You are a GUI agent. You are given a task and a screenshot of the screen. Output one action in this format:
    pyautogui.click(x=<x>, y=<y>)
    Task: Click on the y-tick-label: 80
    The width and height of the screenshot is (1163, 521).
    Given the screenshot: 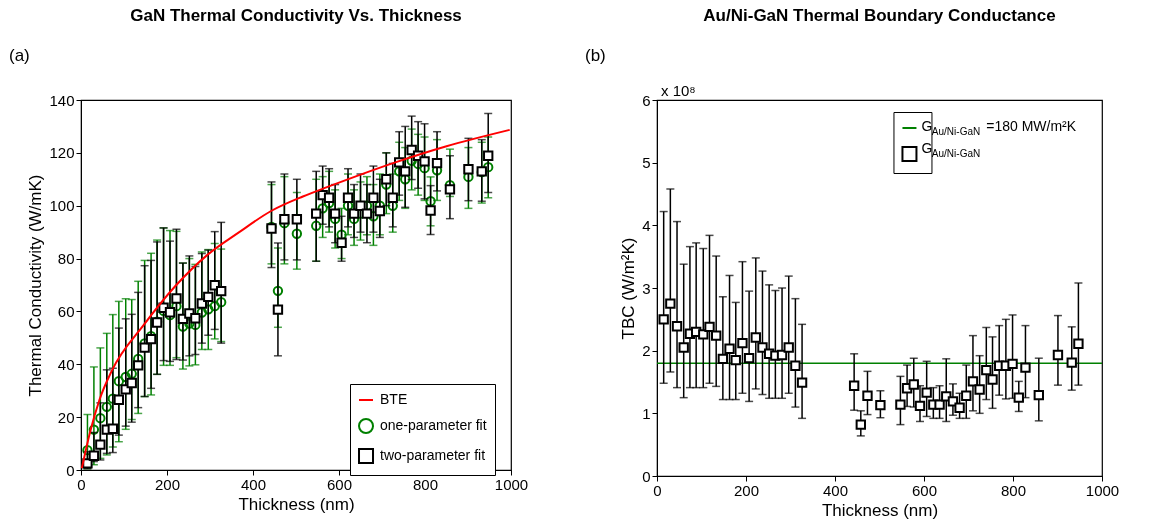 What is the action you would take?
    pyautogui.click(x=66, y=259)
    